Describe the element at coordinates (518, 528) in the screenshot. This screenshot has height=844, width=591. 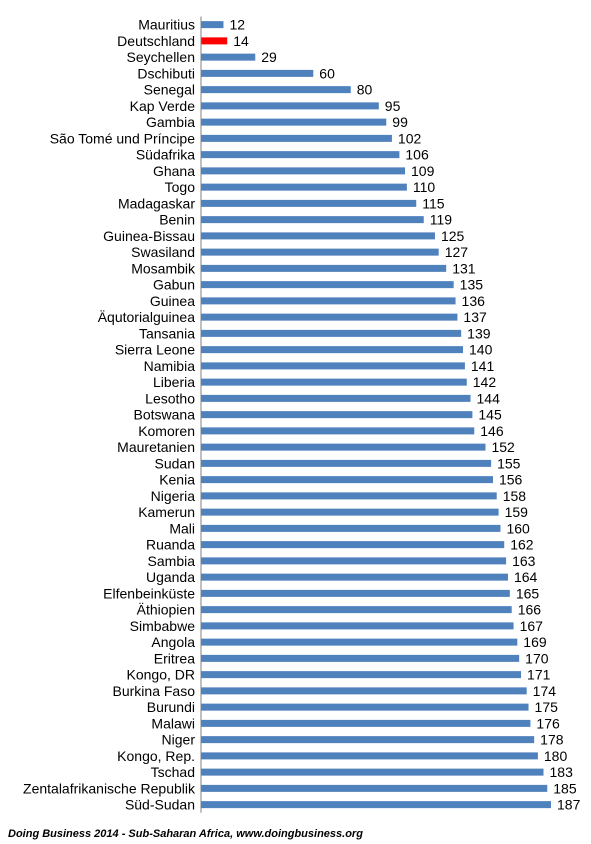
I see `value-label: 160` at that location.